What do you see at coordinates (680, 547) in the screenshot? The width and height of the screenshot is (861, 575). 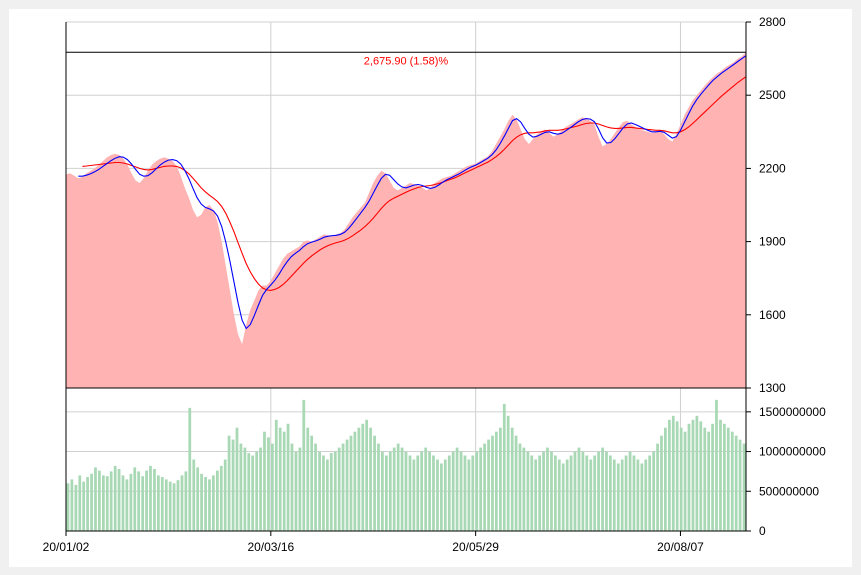 I see `date-tick-label: 20/08/07` at bounding box center [680, 547].